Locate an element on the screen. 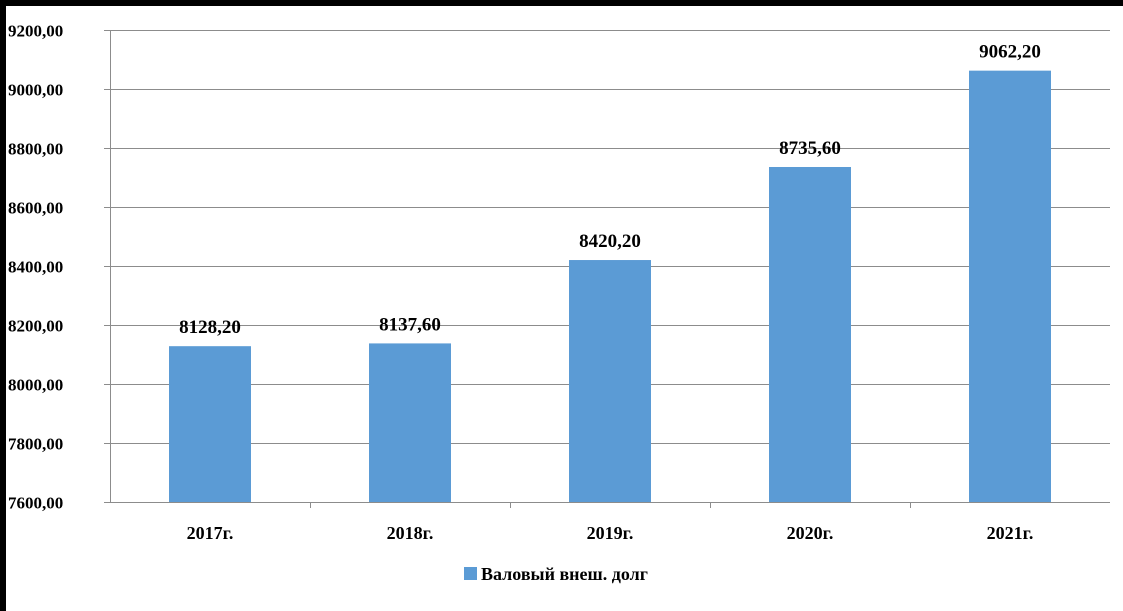 This screenshot has height=611, width=1123. x-tick-label: 2018г. is located at coordinates (410, 533).